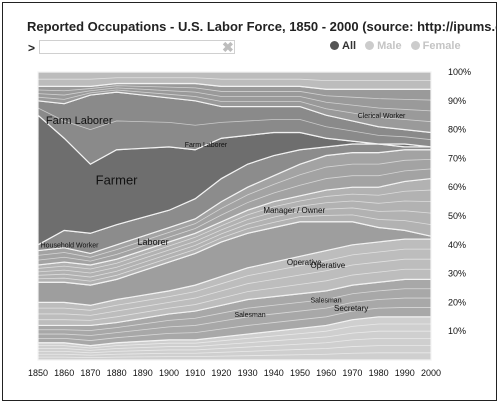  I want to click on legend-item-all: All, so click(343, 46).